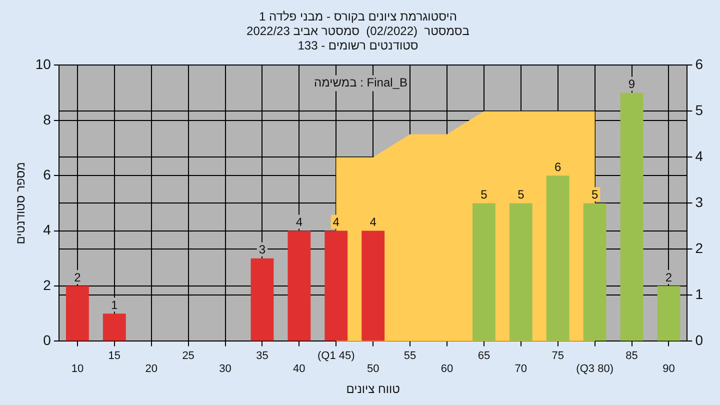 This screenshot has width=720, height=405. I want to click on x-tick-label: 35, so click(262, 356).